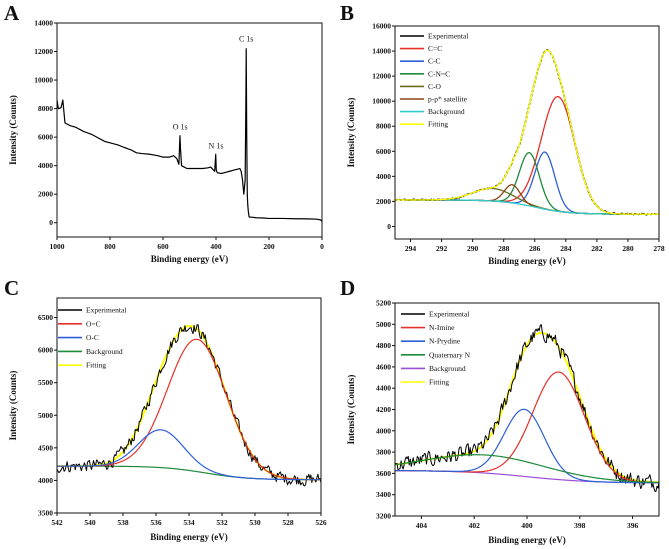  Describe the element at coordinates (628, 248) in the screenshot. I see `x-tick-label: 280` at that location.